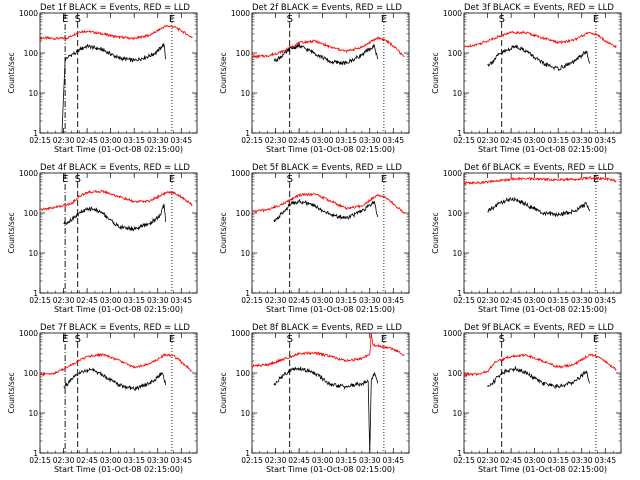 This screenshot has width=640, height=480. I want to click on chart-title: Det 1f BLACK = Events, RED = LLD, so click(115, 8).